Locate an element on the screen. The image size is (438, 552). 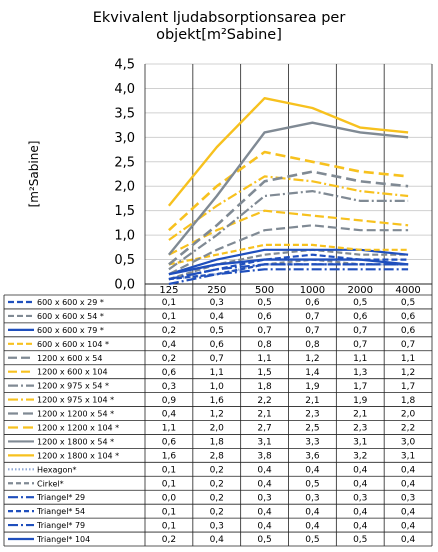
data-table-cell: 2,7 is located at coordinates (264, 429).